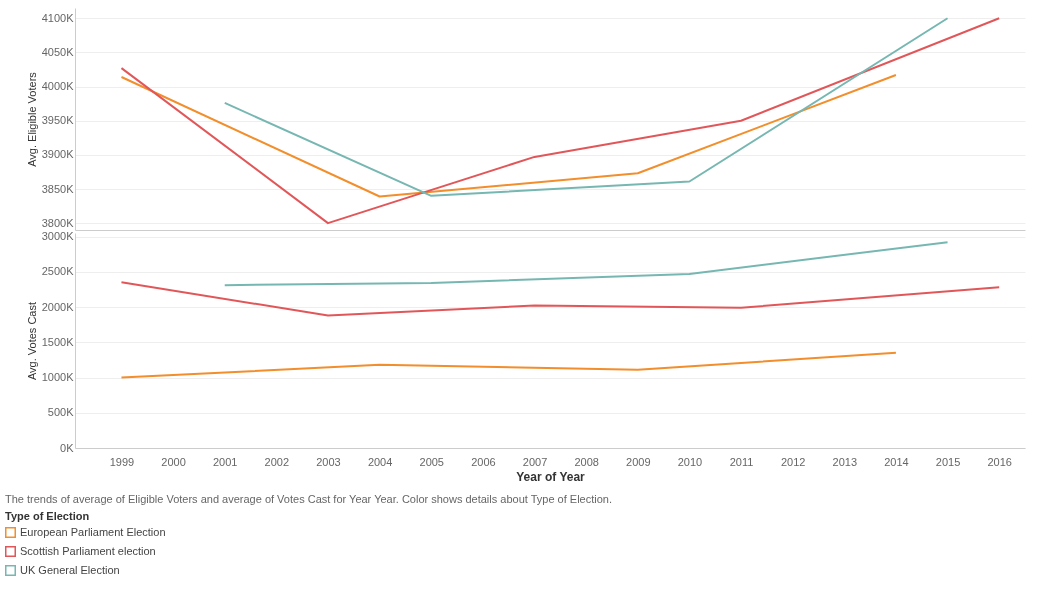 The image size is (1057, 607). I want to click on x-tick-label: 2014, so click(896, 461).